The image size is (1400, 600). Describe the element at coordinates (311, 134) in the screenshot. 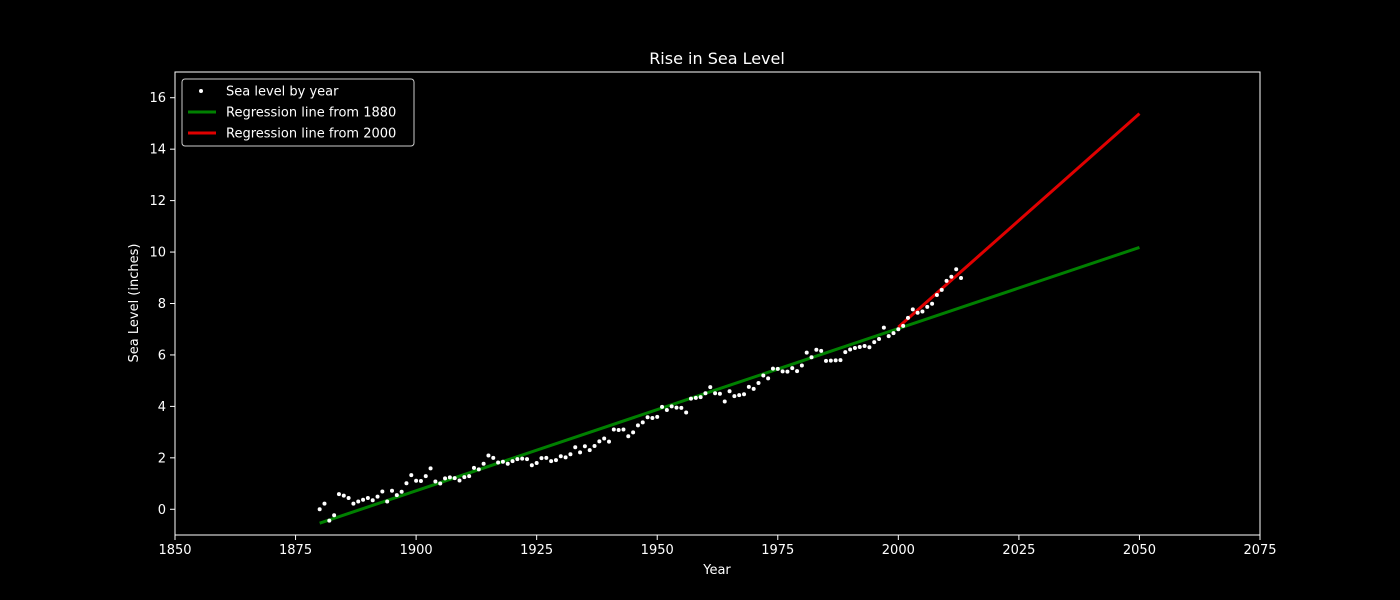

I see `legend-label: Regression line from 2000` at that location.